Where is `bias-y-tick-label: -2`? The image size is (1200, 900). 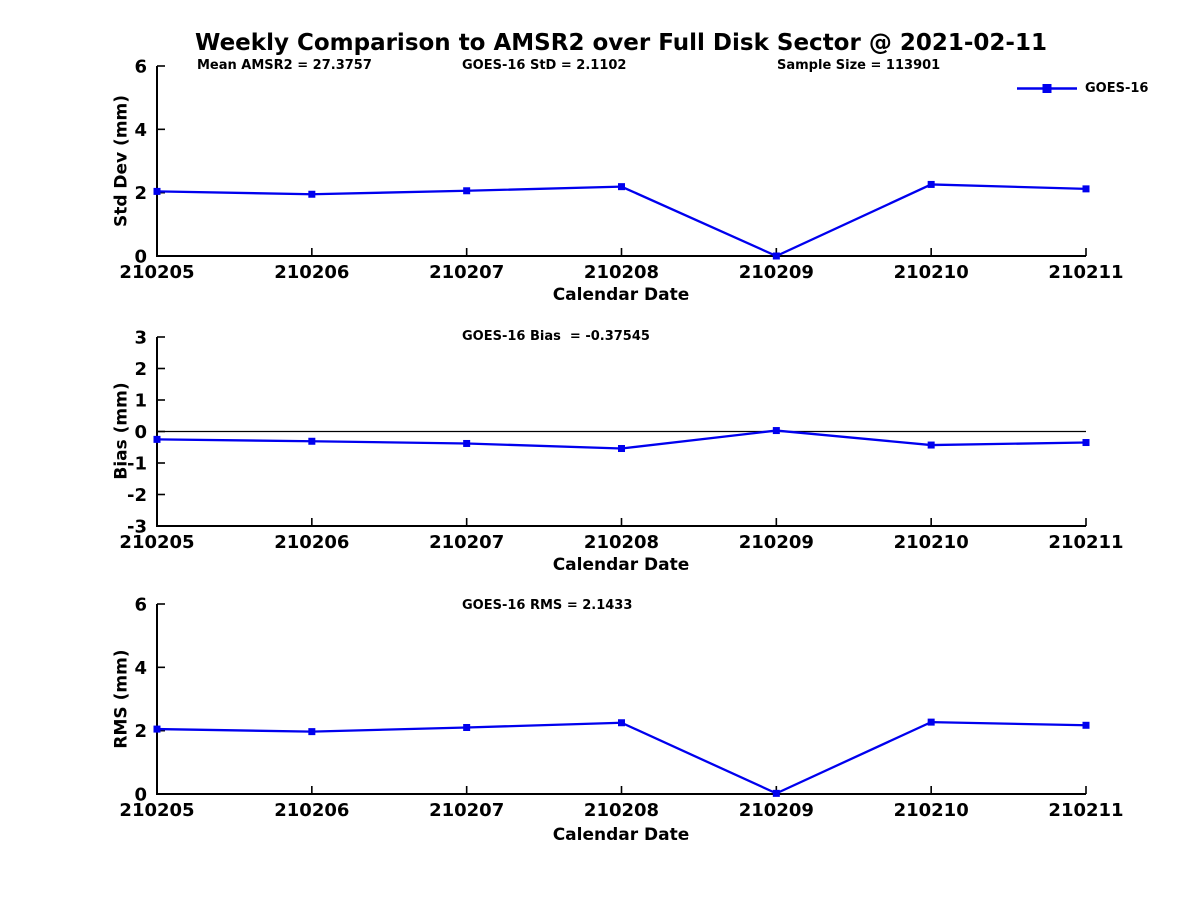 bias-y-tick-label: -2 is located at coordinates (137, 495).